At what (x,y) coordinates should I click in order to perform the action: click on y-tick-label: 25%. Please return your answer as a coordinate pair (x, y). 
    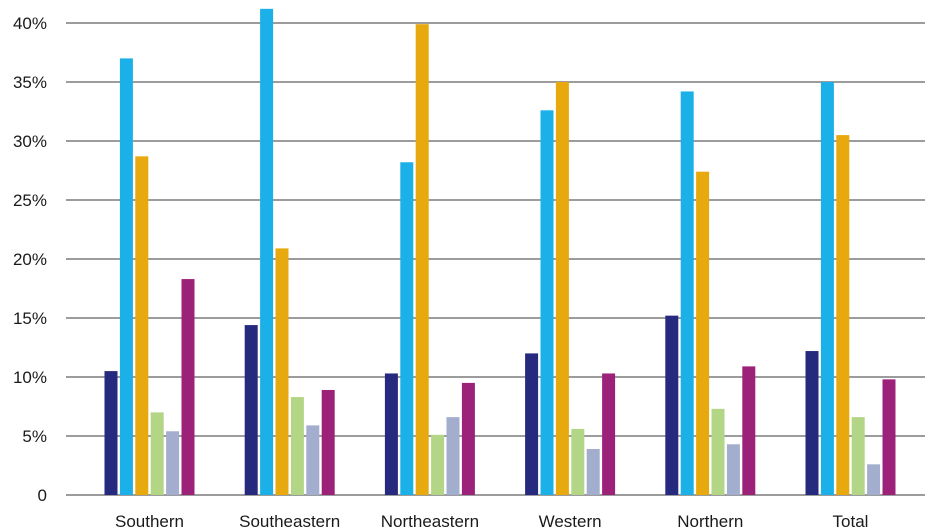
    Looking at the image, I should click on (30, 200).